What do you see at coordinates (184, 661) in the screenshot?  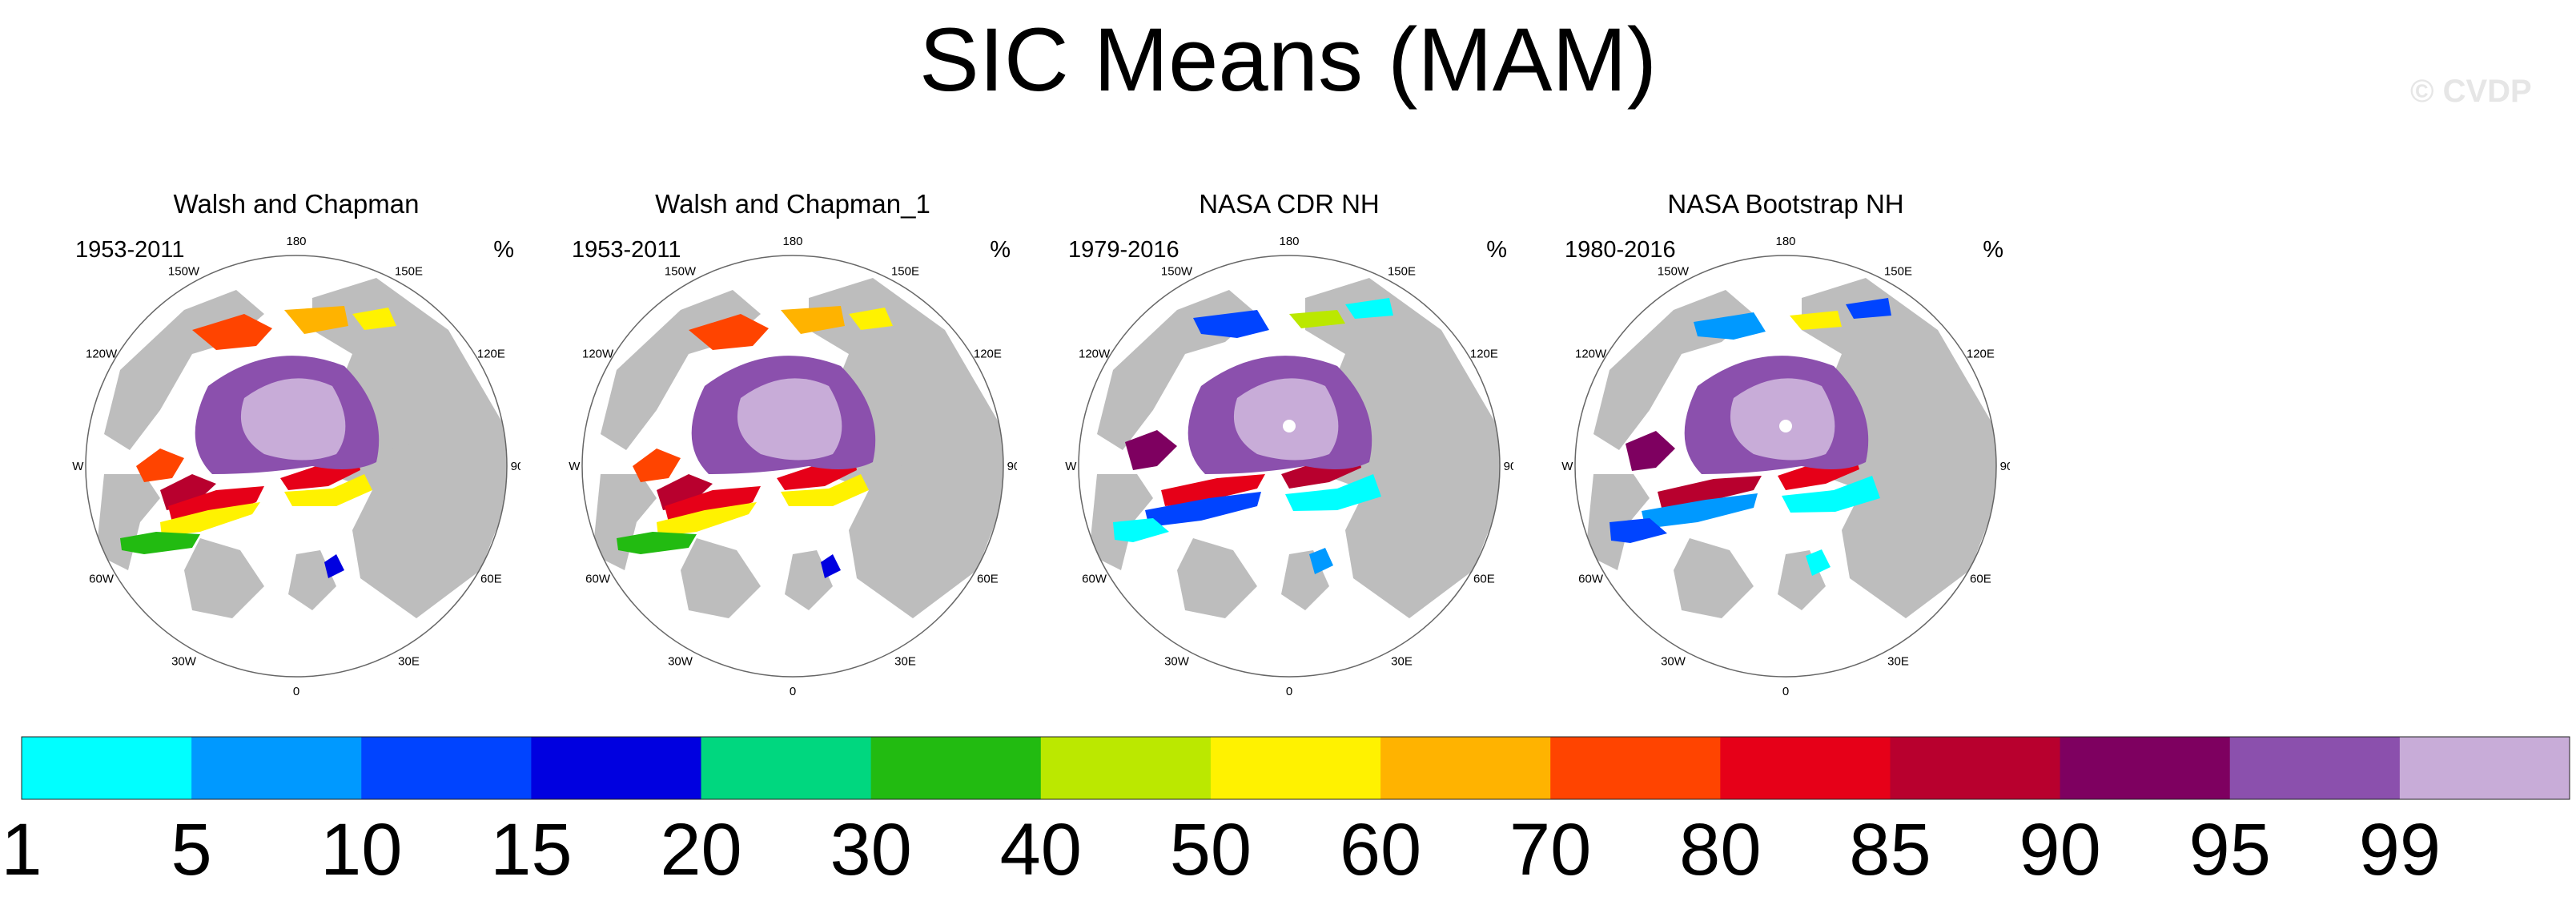 I see `longitude-label: 30W` at bounding box center [184, 661].